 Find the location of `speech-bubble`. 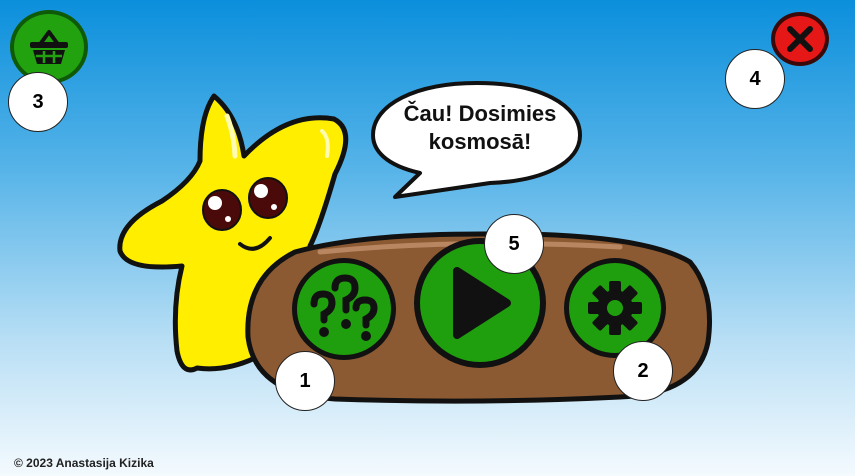

speech-bubble is located at coordinates (476, 140).